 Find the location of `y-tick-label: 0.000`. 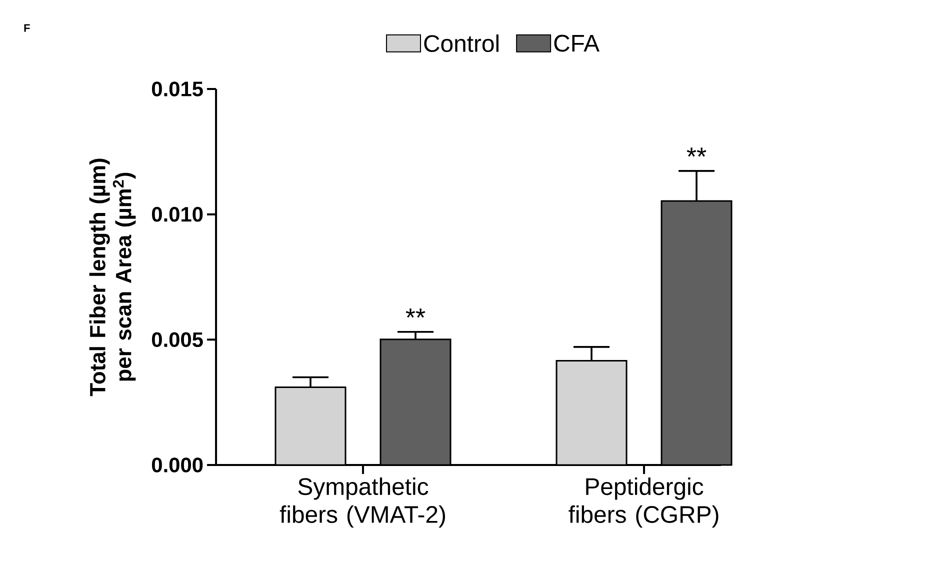

y-tick-label: 0.000 is located at coordinates (177, 465).